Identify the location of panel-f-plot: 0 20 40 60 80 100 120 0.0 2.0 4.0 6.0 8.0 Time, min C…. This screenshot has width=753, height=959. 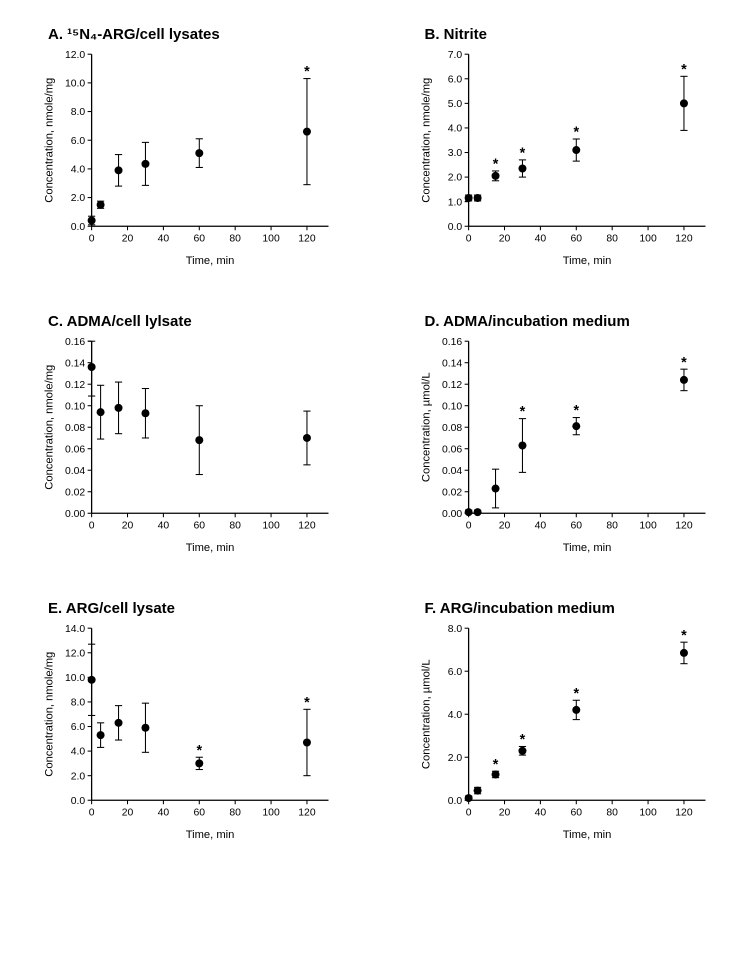
(562, 732).